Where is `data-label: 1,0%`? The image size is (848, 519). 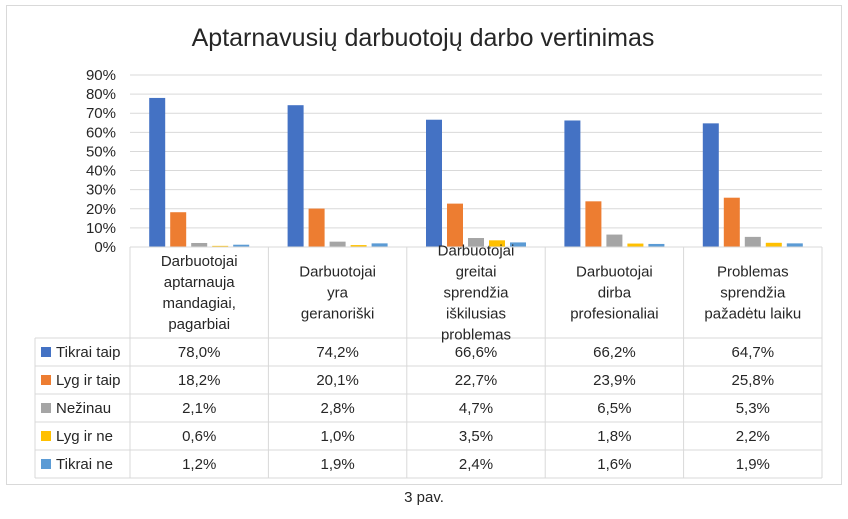
data-label: 1,0% is located at coordinates (337, 436).